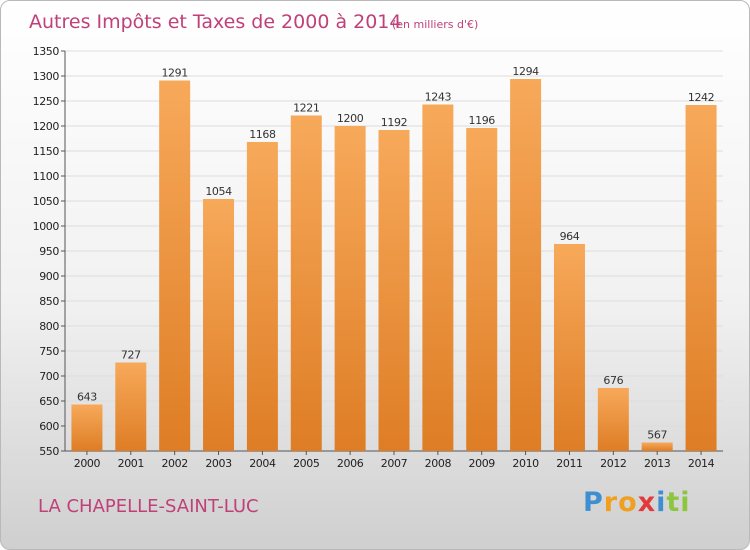 The image size is (750, 550). Describe the element at coordinates (49, 376) in the screenshot. I see `y-tick-label: 700` at that location.